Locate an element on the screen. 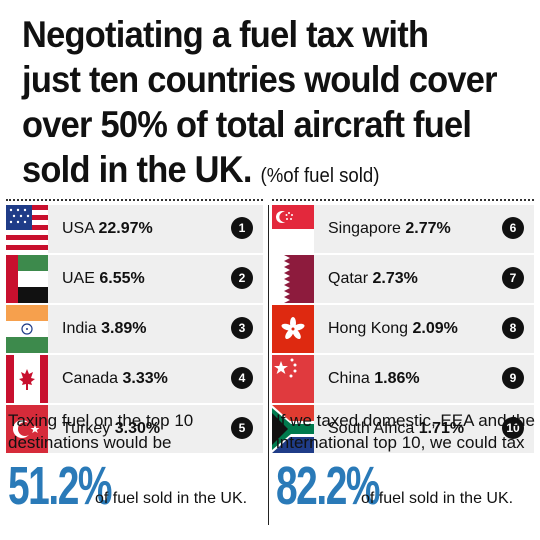  country-label: China 1.86% is located at coordinates (374, 378).